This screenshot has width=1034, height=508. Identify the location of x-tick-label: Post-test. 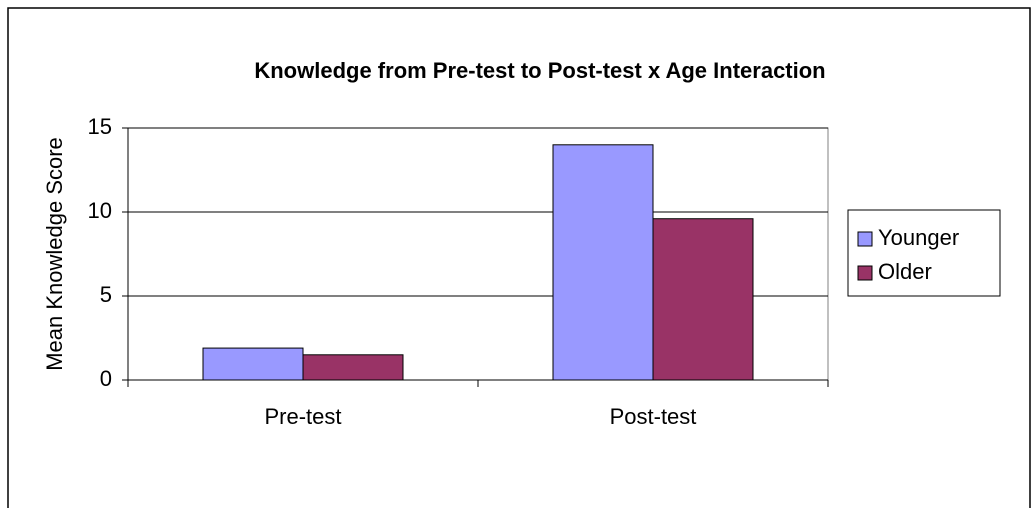
(653, 416).